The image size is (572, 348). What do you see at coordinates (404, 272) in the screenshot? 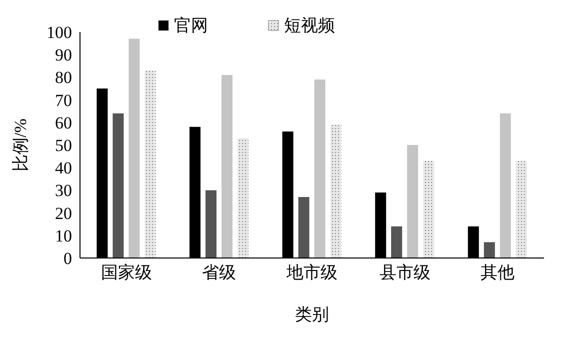
I see `x-tick-label: 县市级` at bounding box center [404, 272].